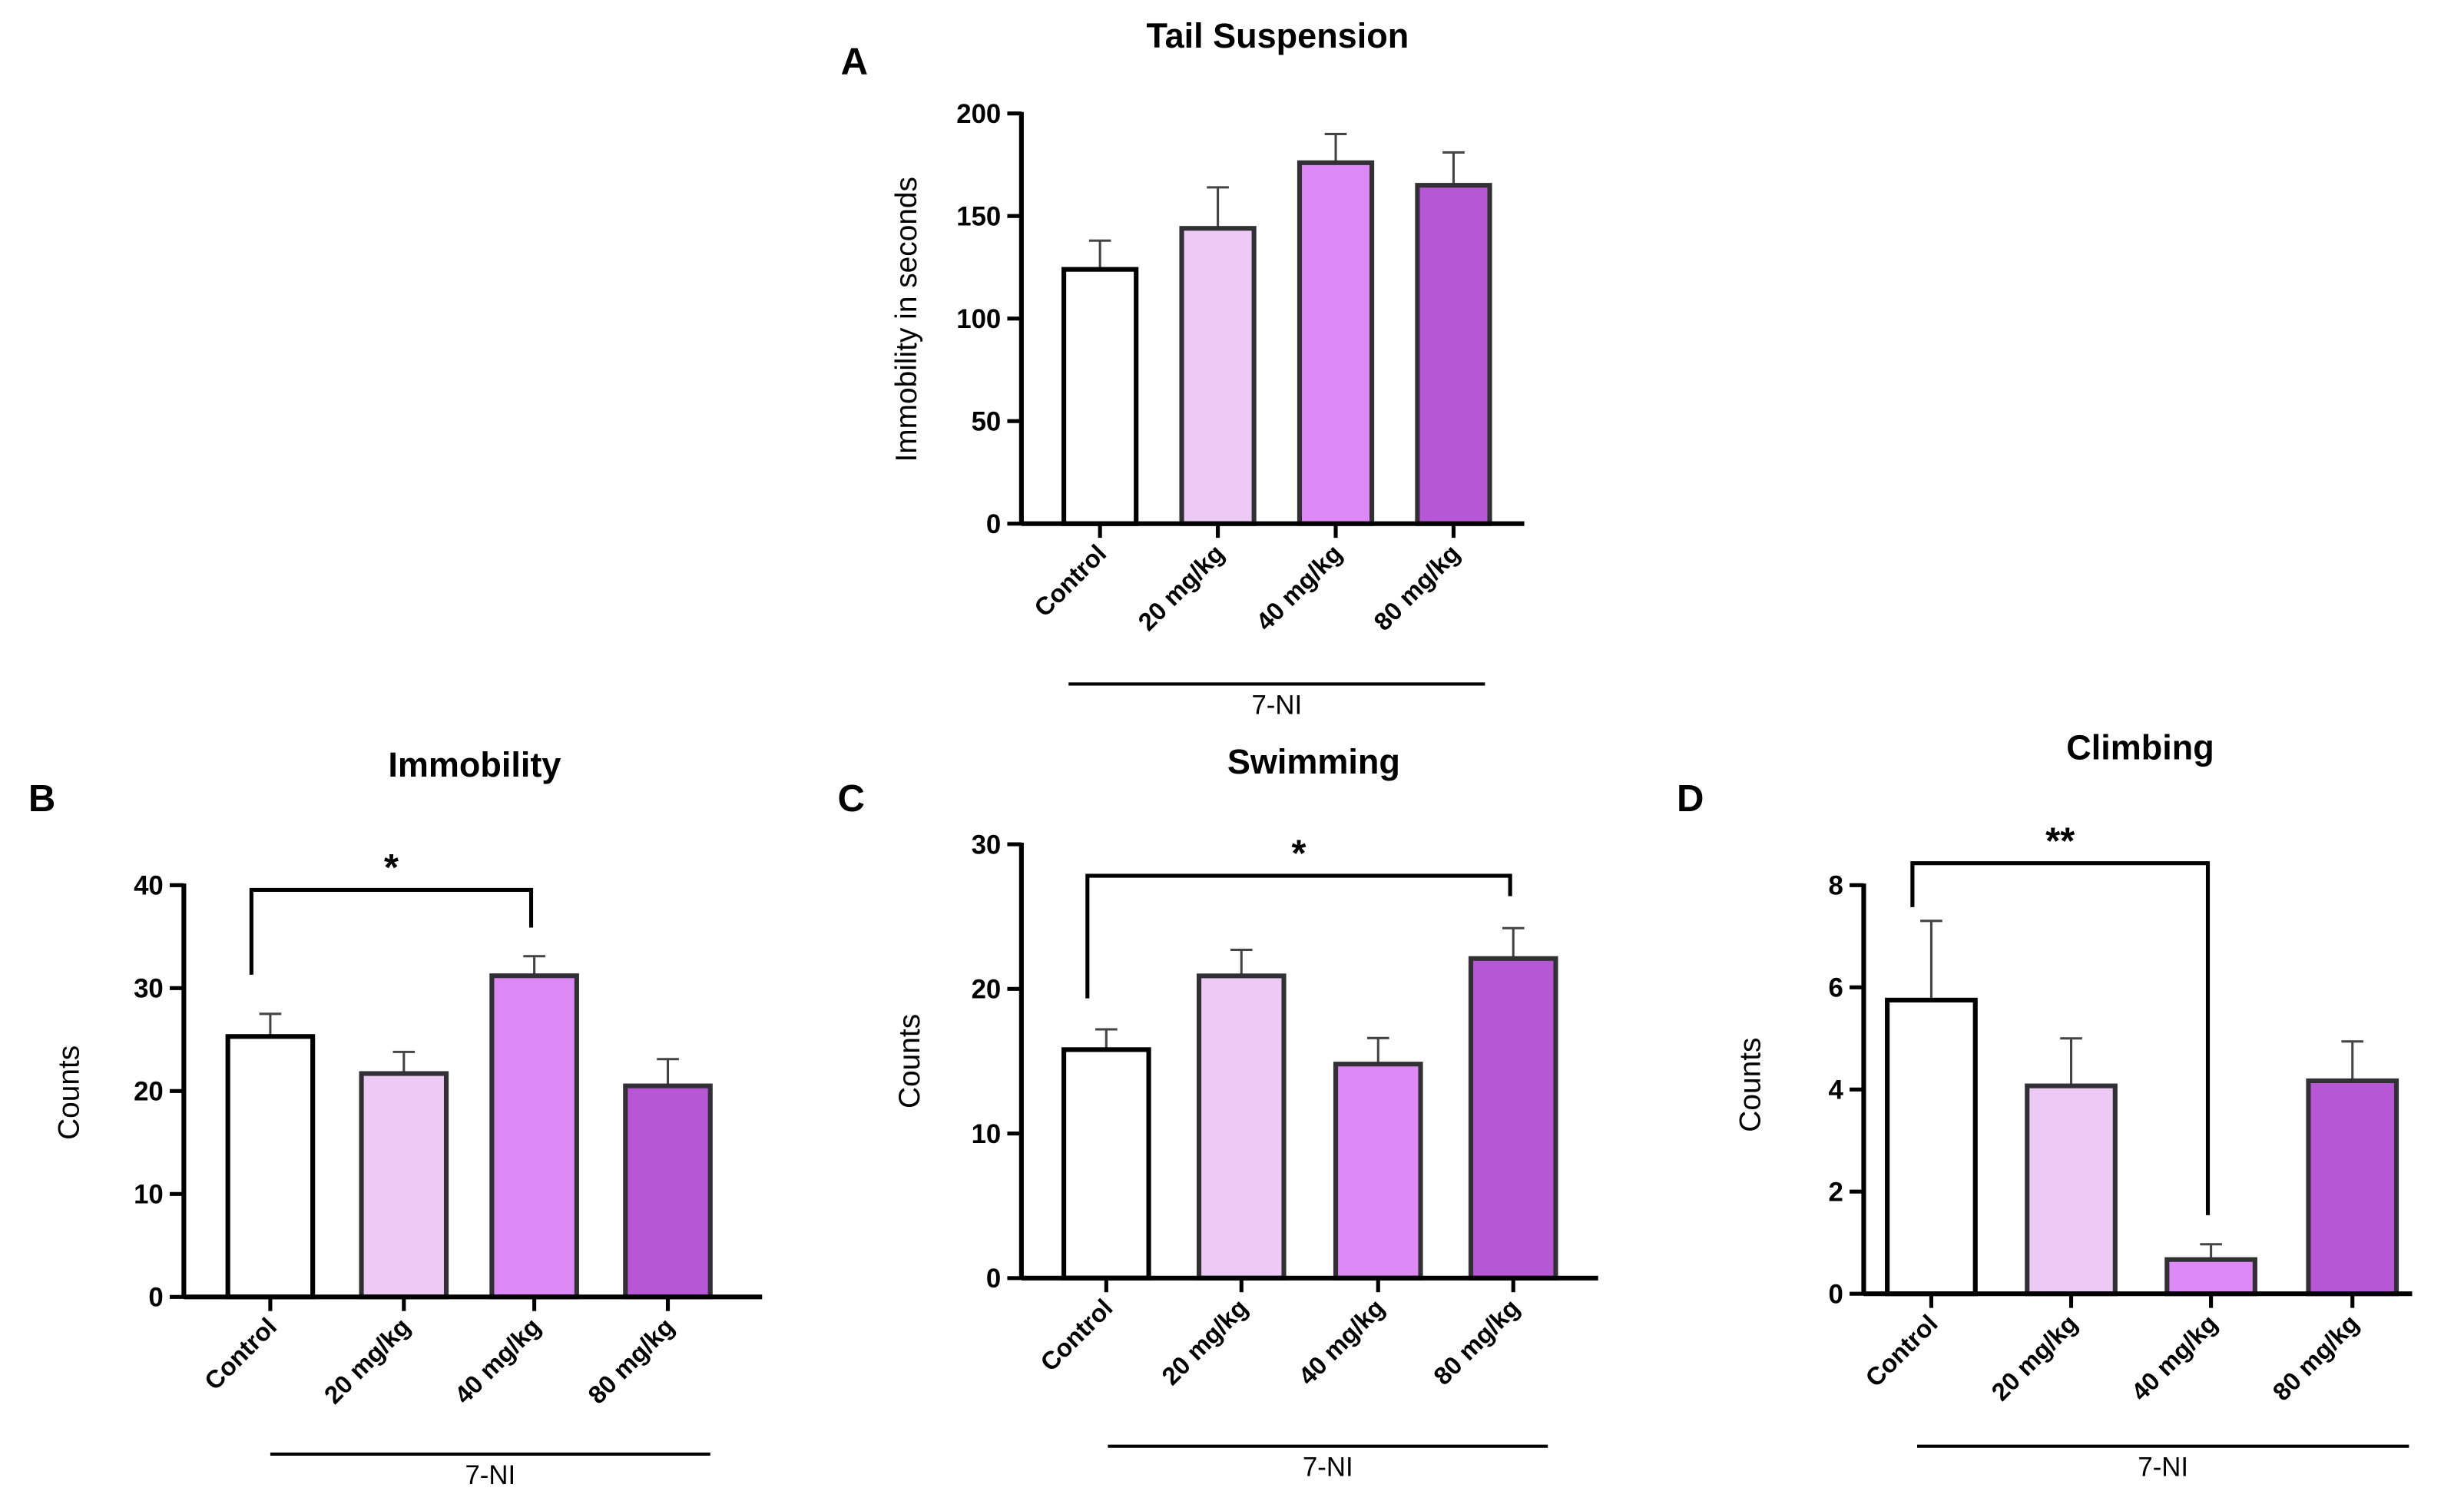 The height and width of the screenshot is (1511, 2464). I want to click on y-tick-label: 2, so click(1836, 1193).